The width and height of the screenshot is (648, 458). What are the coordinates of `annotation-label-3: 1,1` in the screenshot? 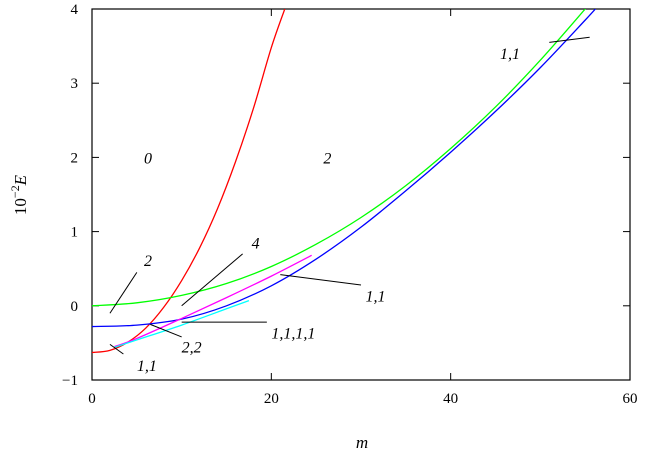 It's located at (510, 54).